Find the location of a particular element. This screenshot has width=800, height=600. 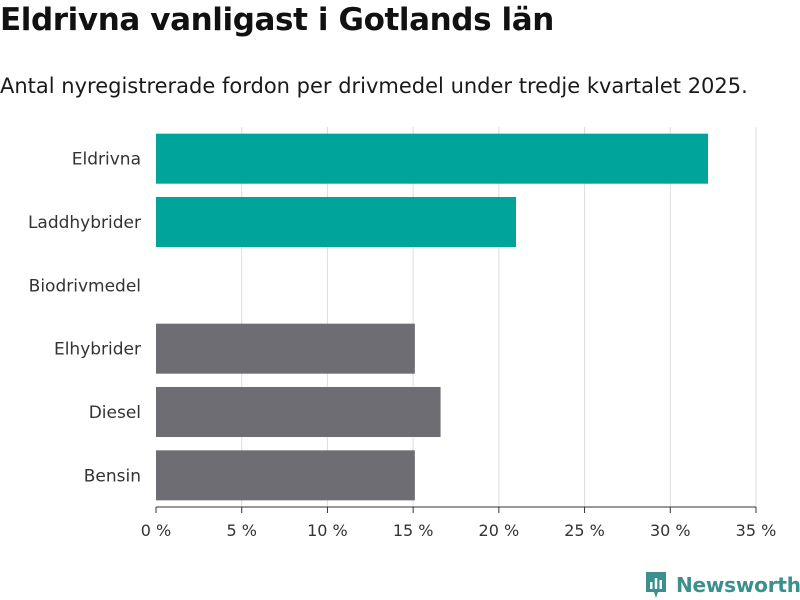

x-tick-label: 5 % is located at coordinates (241, 530).